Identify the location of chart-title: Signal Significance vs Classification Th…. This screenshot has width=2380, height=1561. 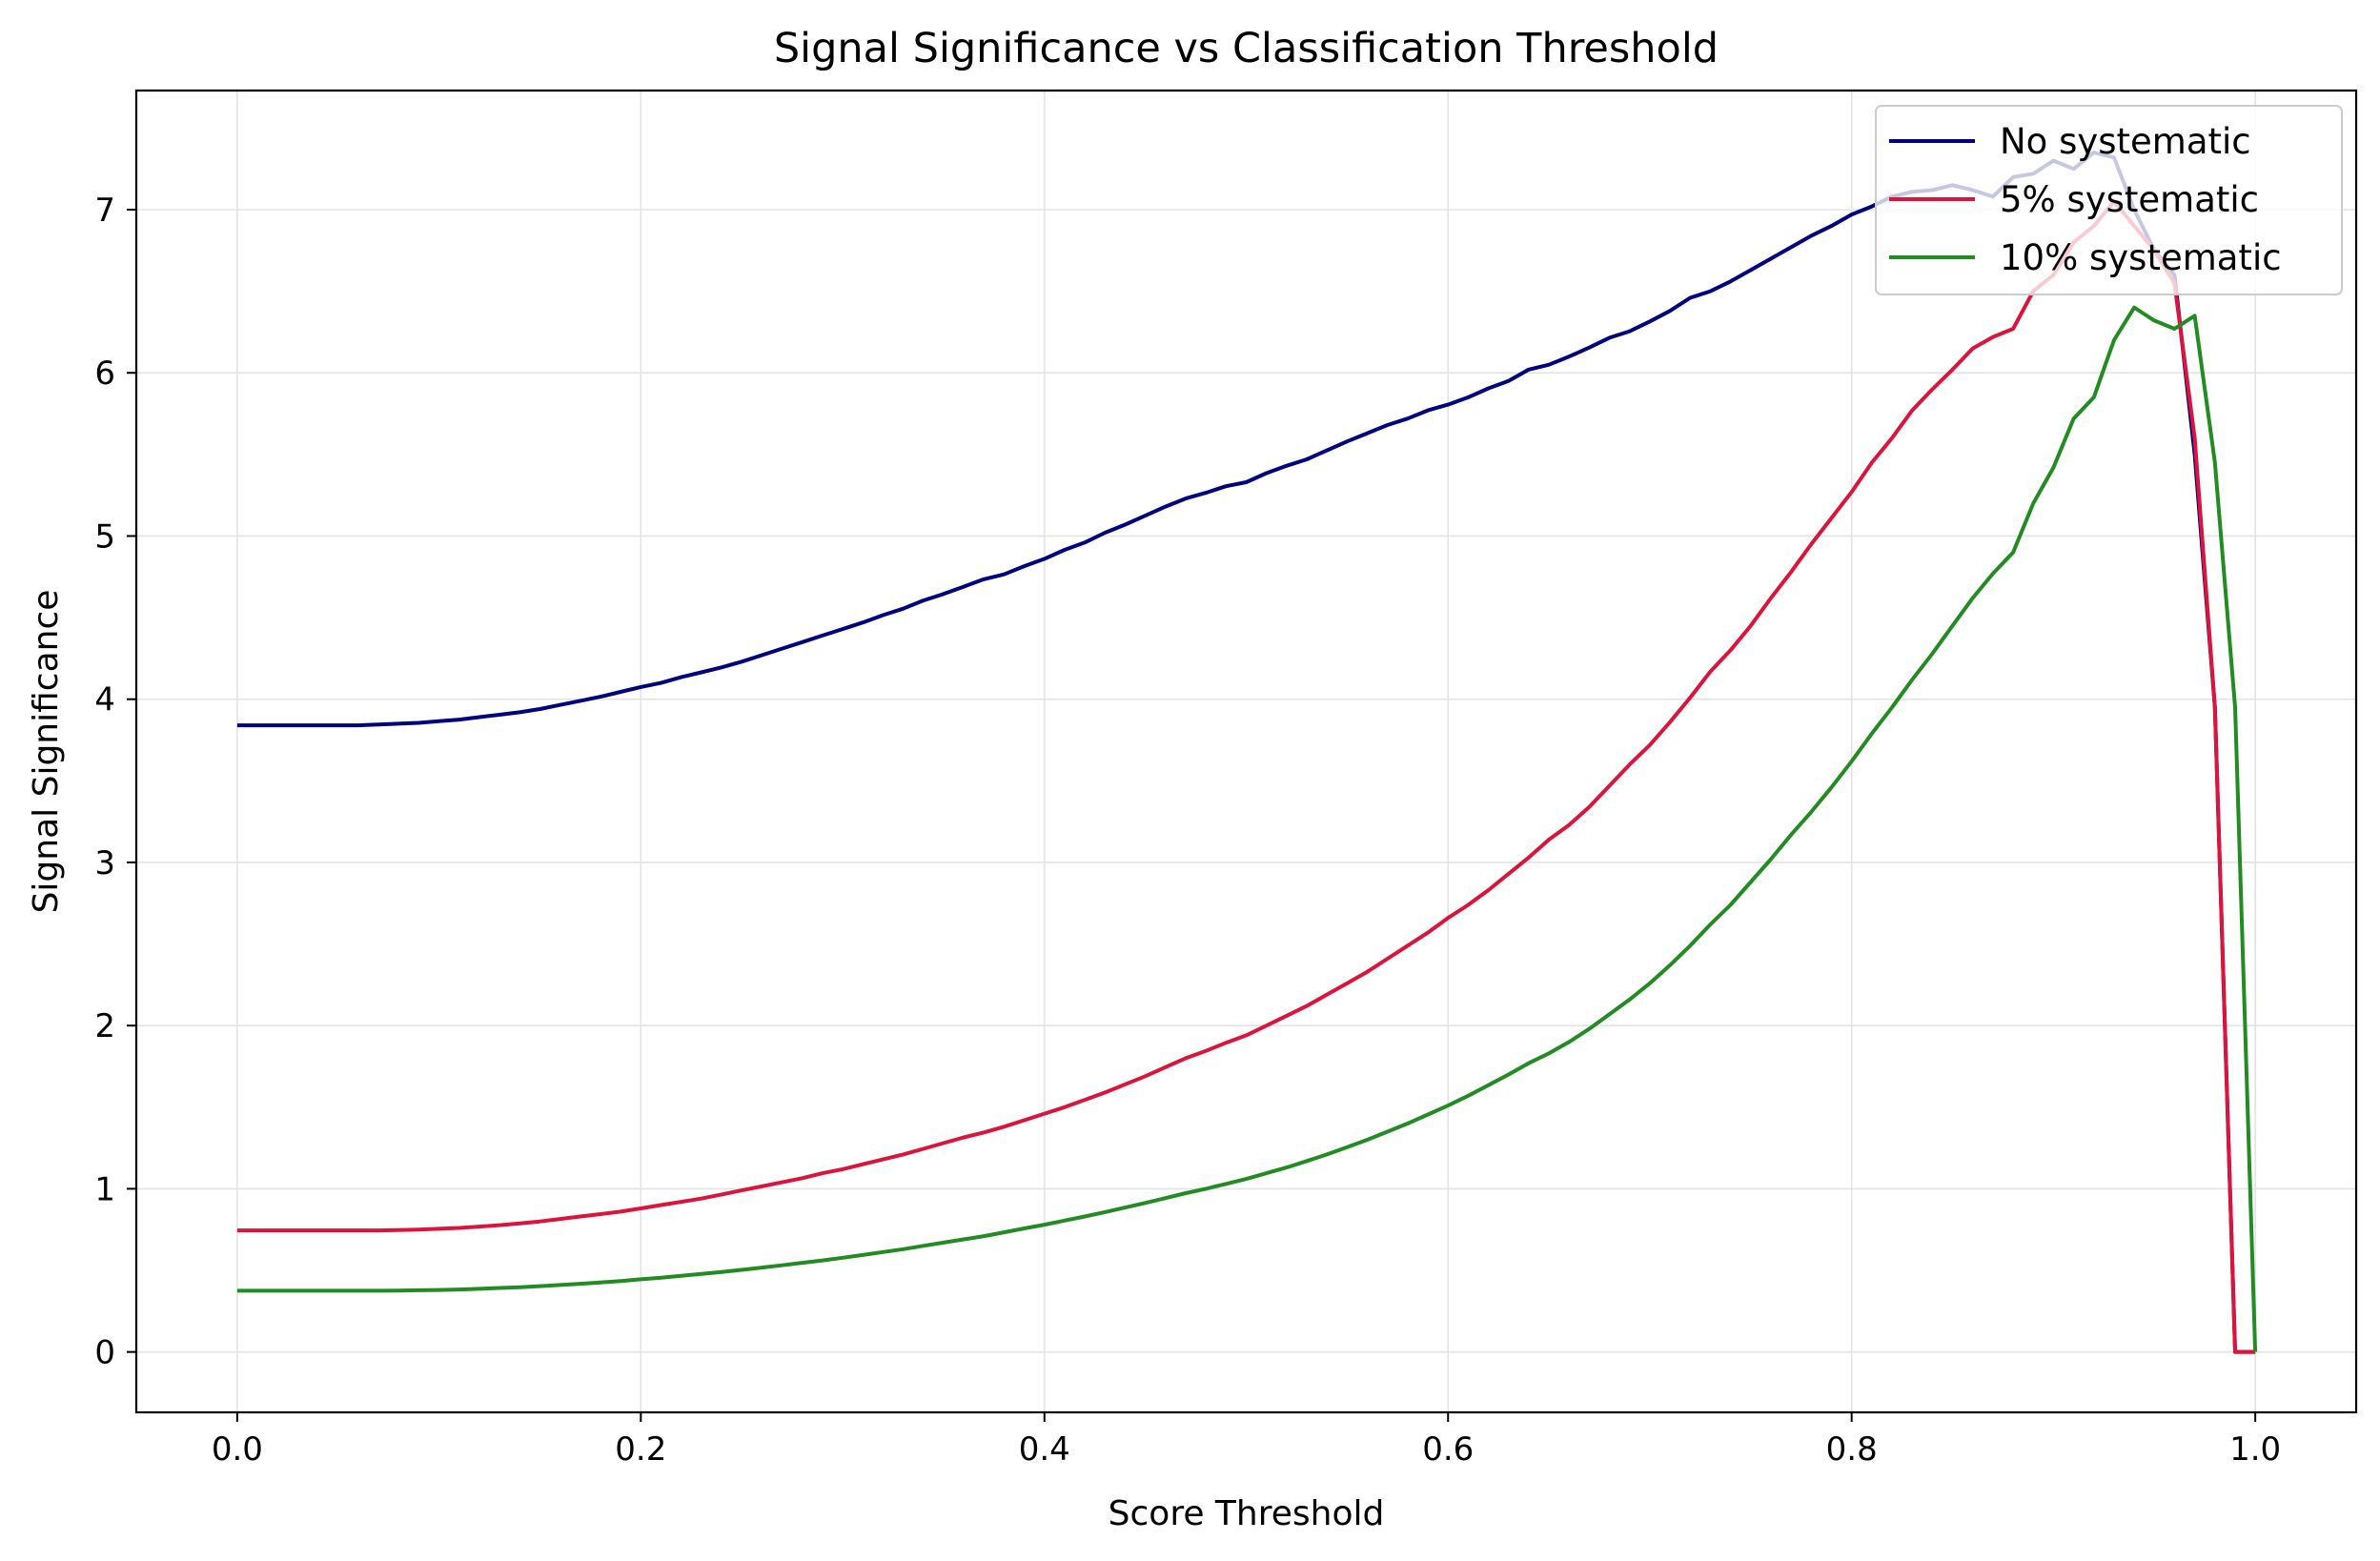
(1246, 48).